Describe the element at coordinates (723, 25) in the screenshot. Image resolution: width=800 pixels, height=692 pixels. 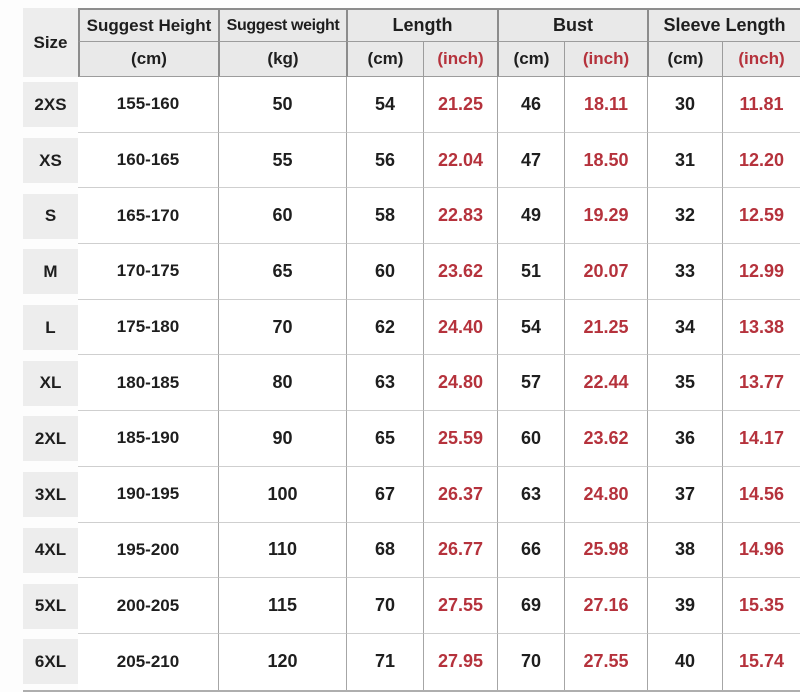
I see `header-sleeve-length: Sleeve Length` at that location.